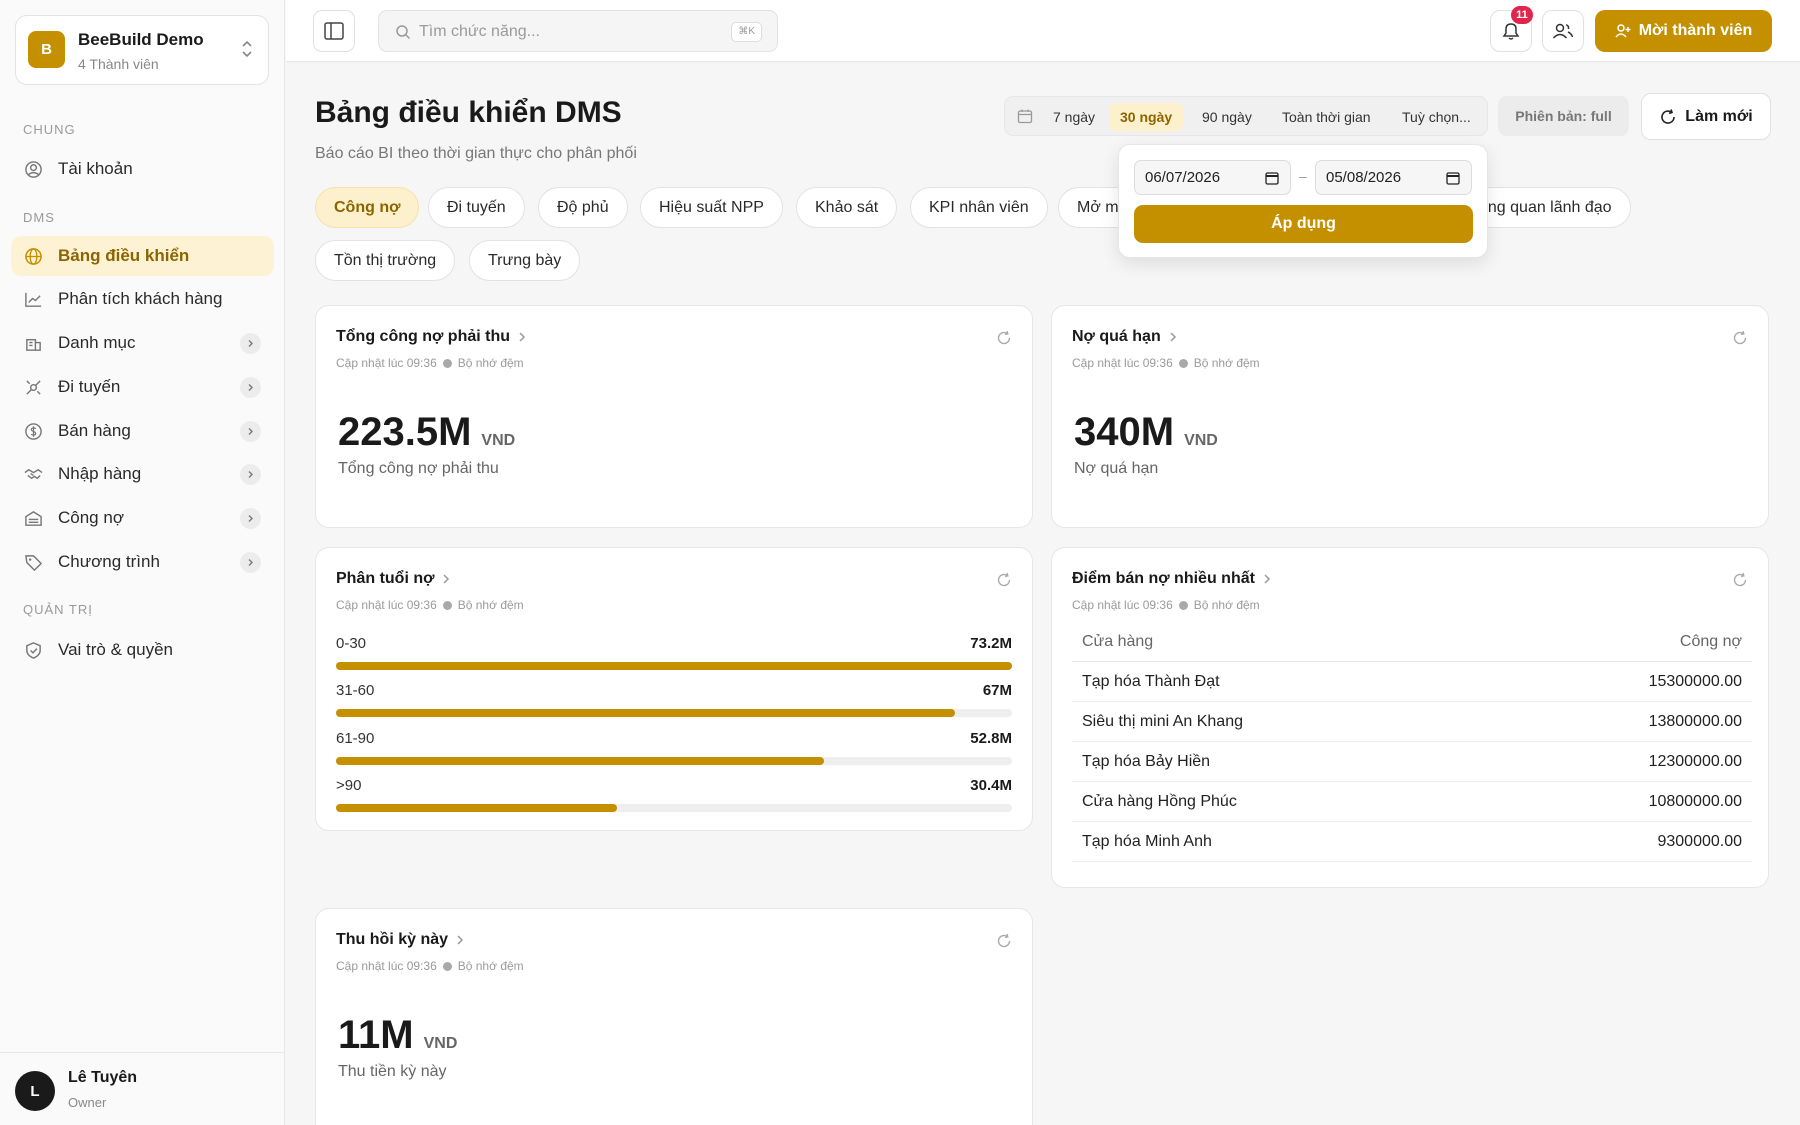 This screenshot has height=1125, width=1800. I want to click on table-row: Tạp hóa Bảy Hiền 12300000.00, so click(1412, 761).